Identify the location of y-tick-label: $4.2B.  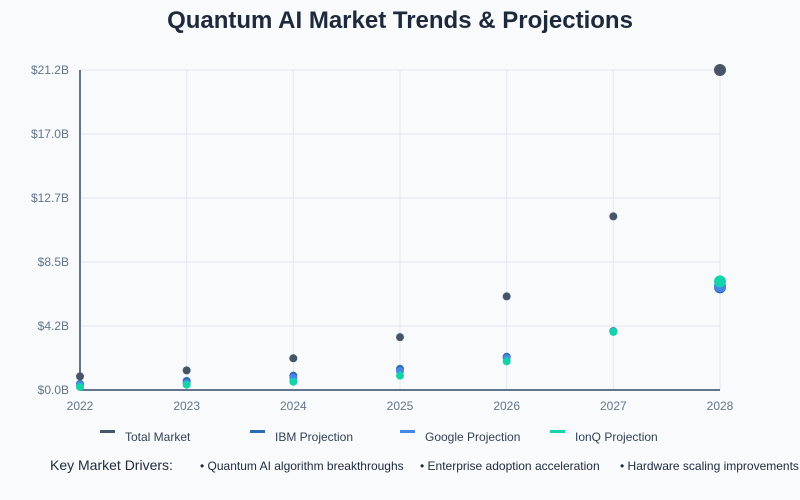
(53, 326).